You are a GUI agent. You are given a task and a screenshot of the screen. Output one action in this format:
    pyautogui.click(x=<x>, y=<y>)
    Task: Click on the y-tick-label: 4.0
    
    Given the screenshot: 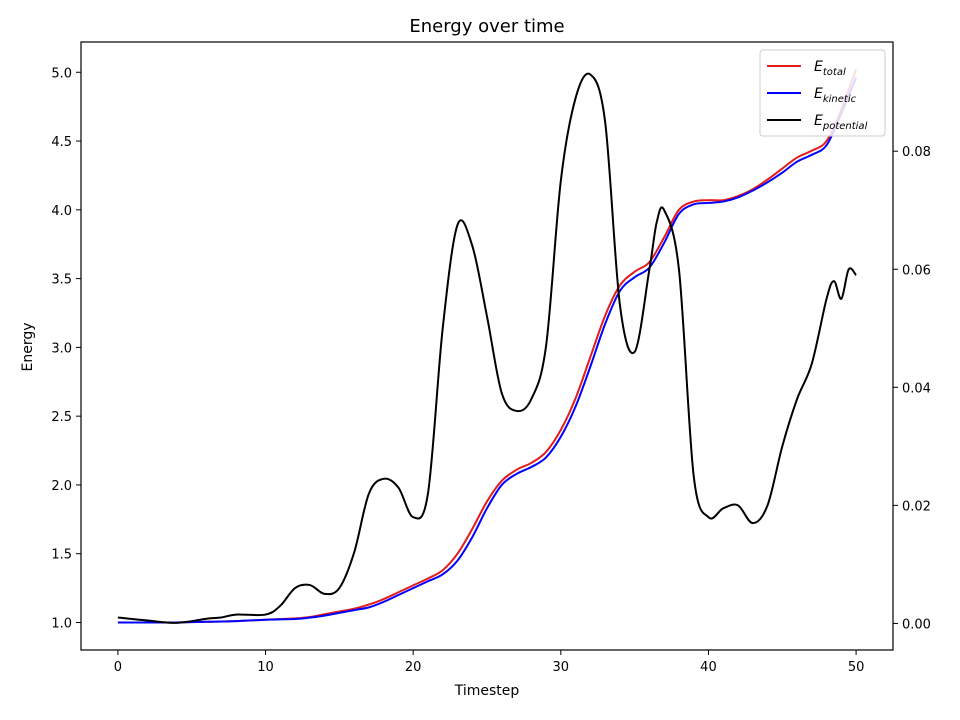 What is the action you would take?
    pyautogui.click(x=61, y=211)
    